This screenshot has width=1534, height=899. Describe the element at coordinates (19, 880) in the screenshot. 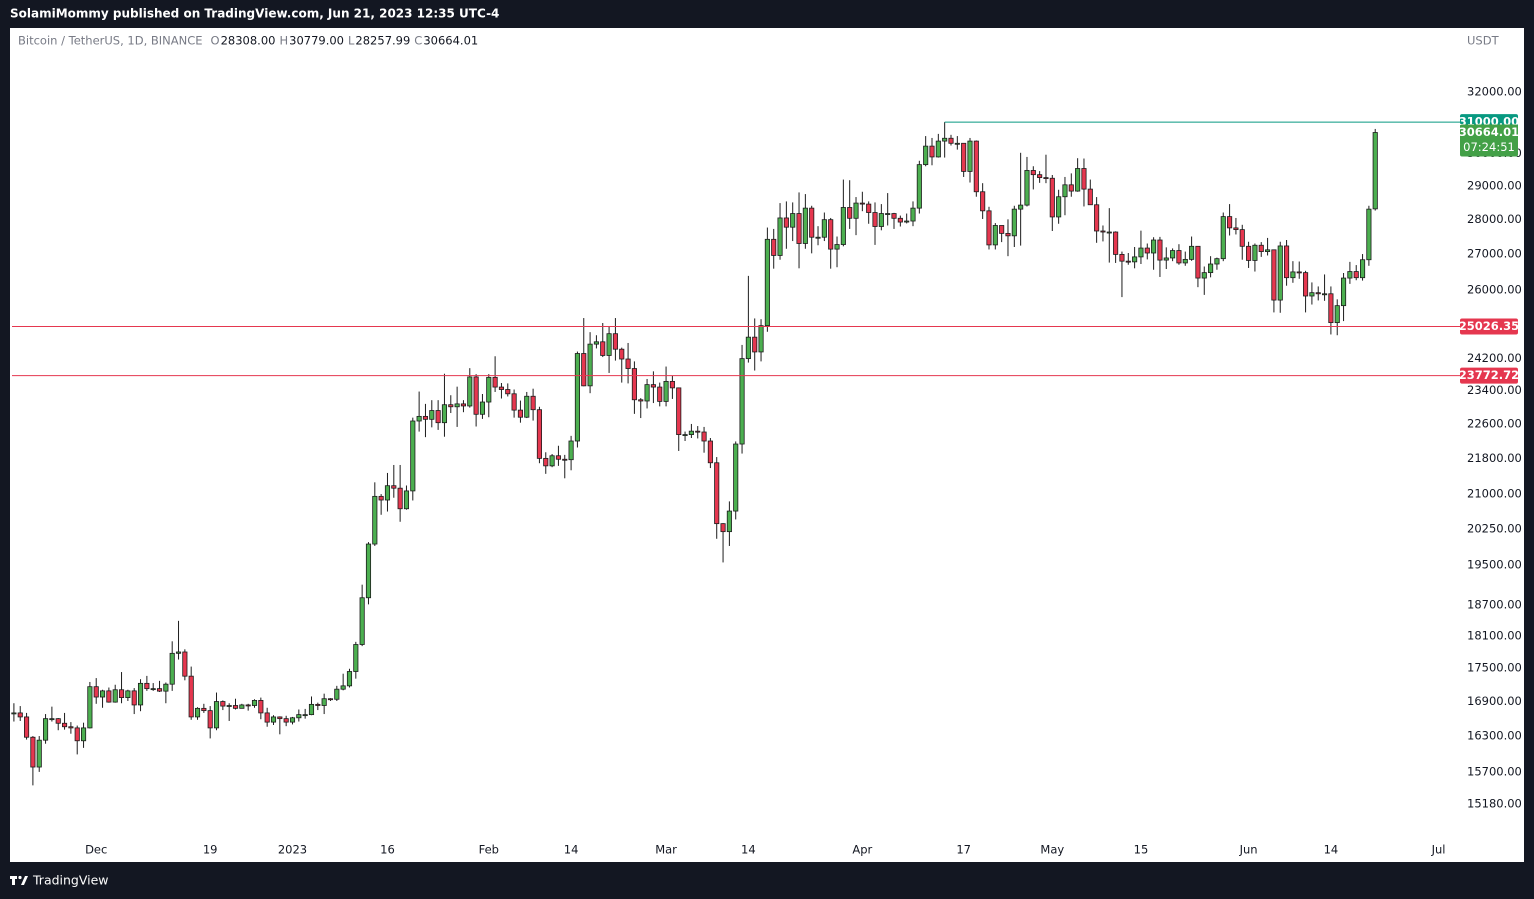

I see `brand-logo` at that location.